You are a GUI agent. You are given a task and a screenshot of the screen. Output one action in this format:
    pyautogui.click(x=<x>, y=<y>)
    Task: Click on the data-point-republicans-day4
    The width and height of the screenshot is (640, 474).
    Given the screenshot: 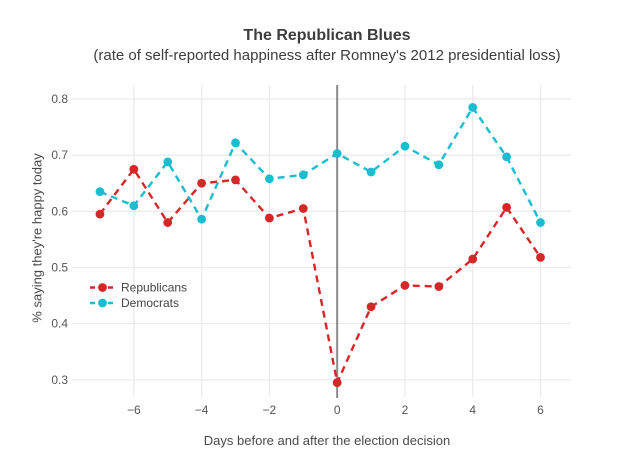 What is the action you would take?
    pyautogui.click(x=473, y=259)
    